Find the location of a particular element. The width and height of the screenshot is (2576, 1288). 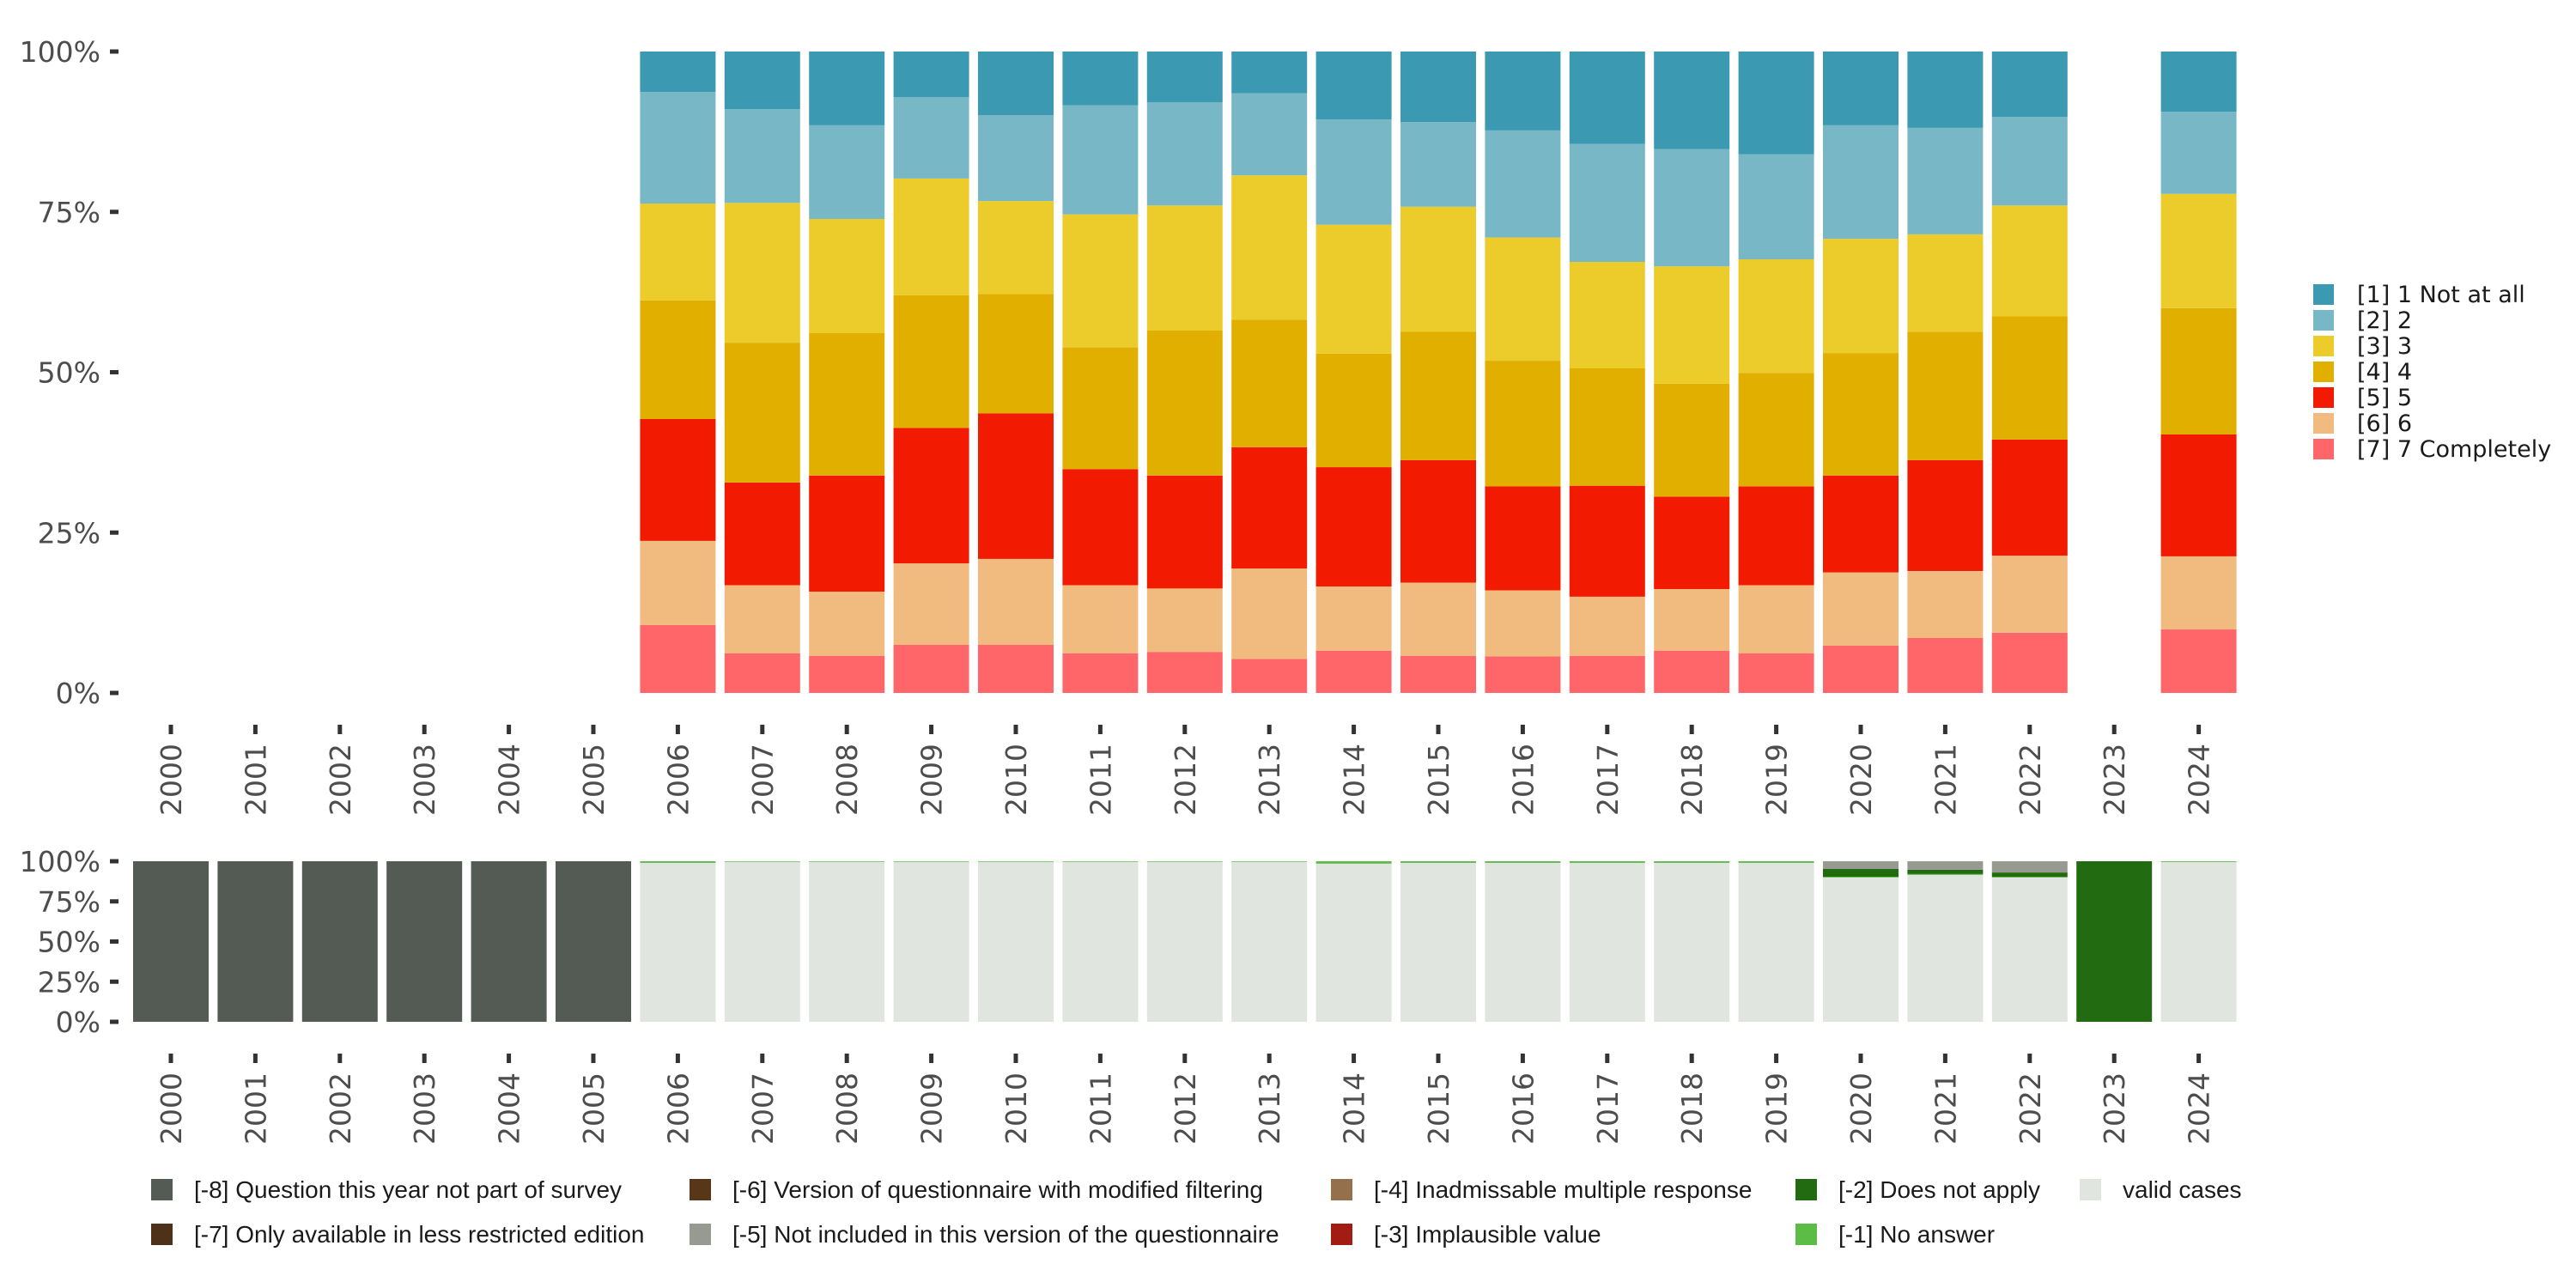

y-tick-label: 100% is located at coordinates (60, 52).